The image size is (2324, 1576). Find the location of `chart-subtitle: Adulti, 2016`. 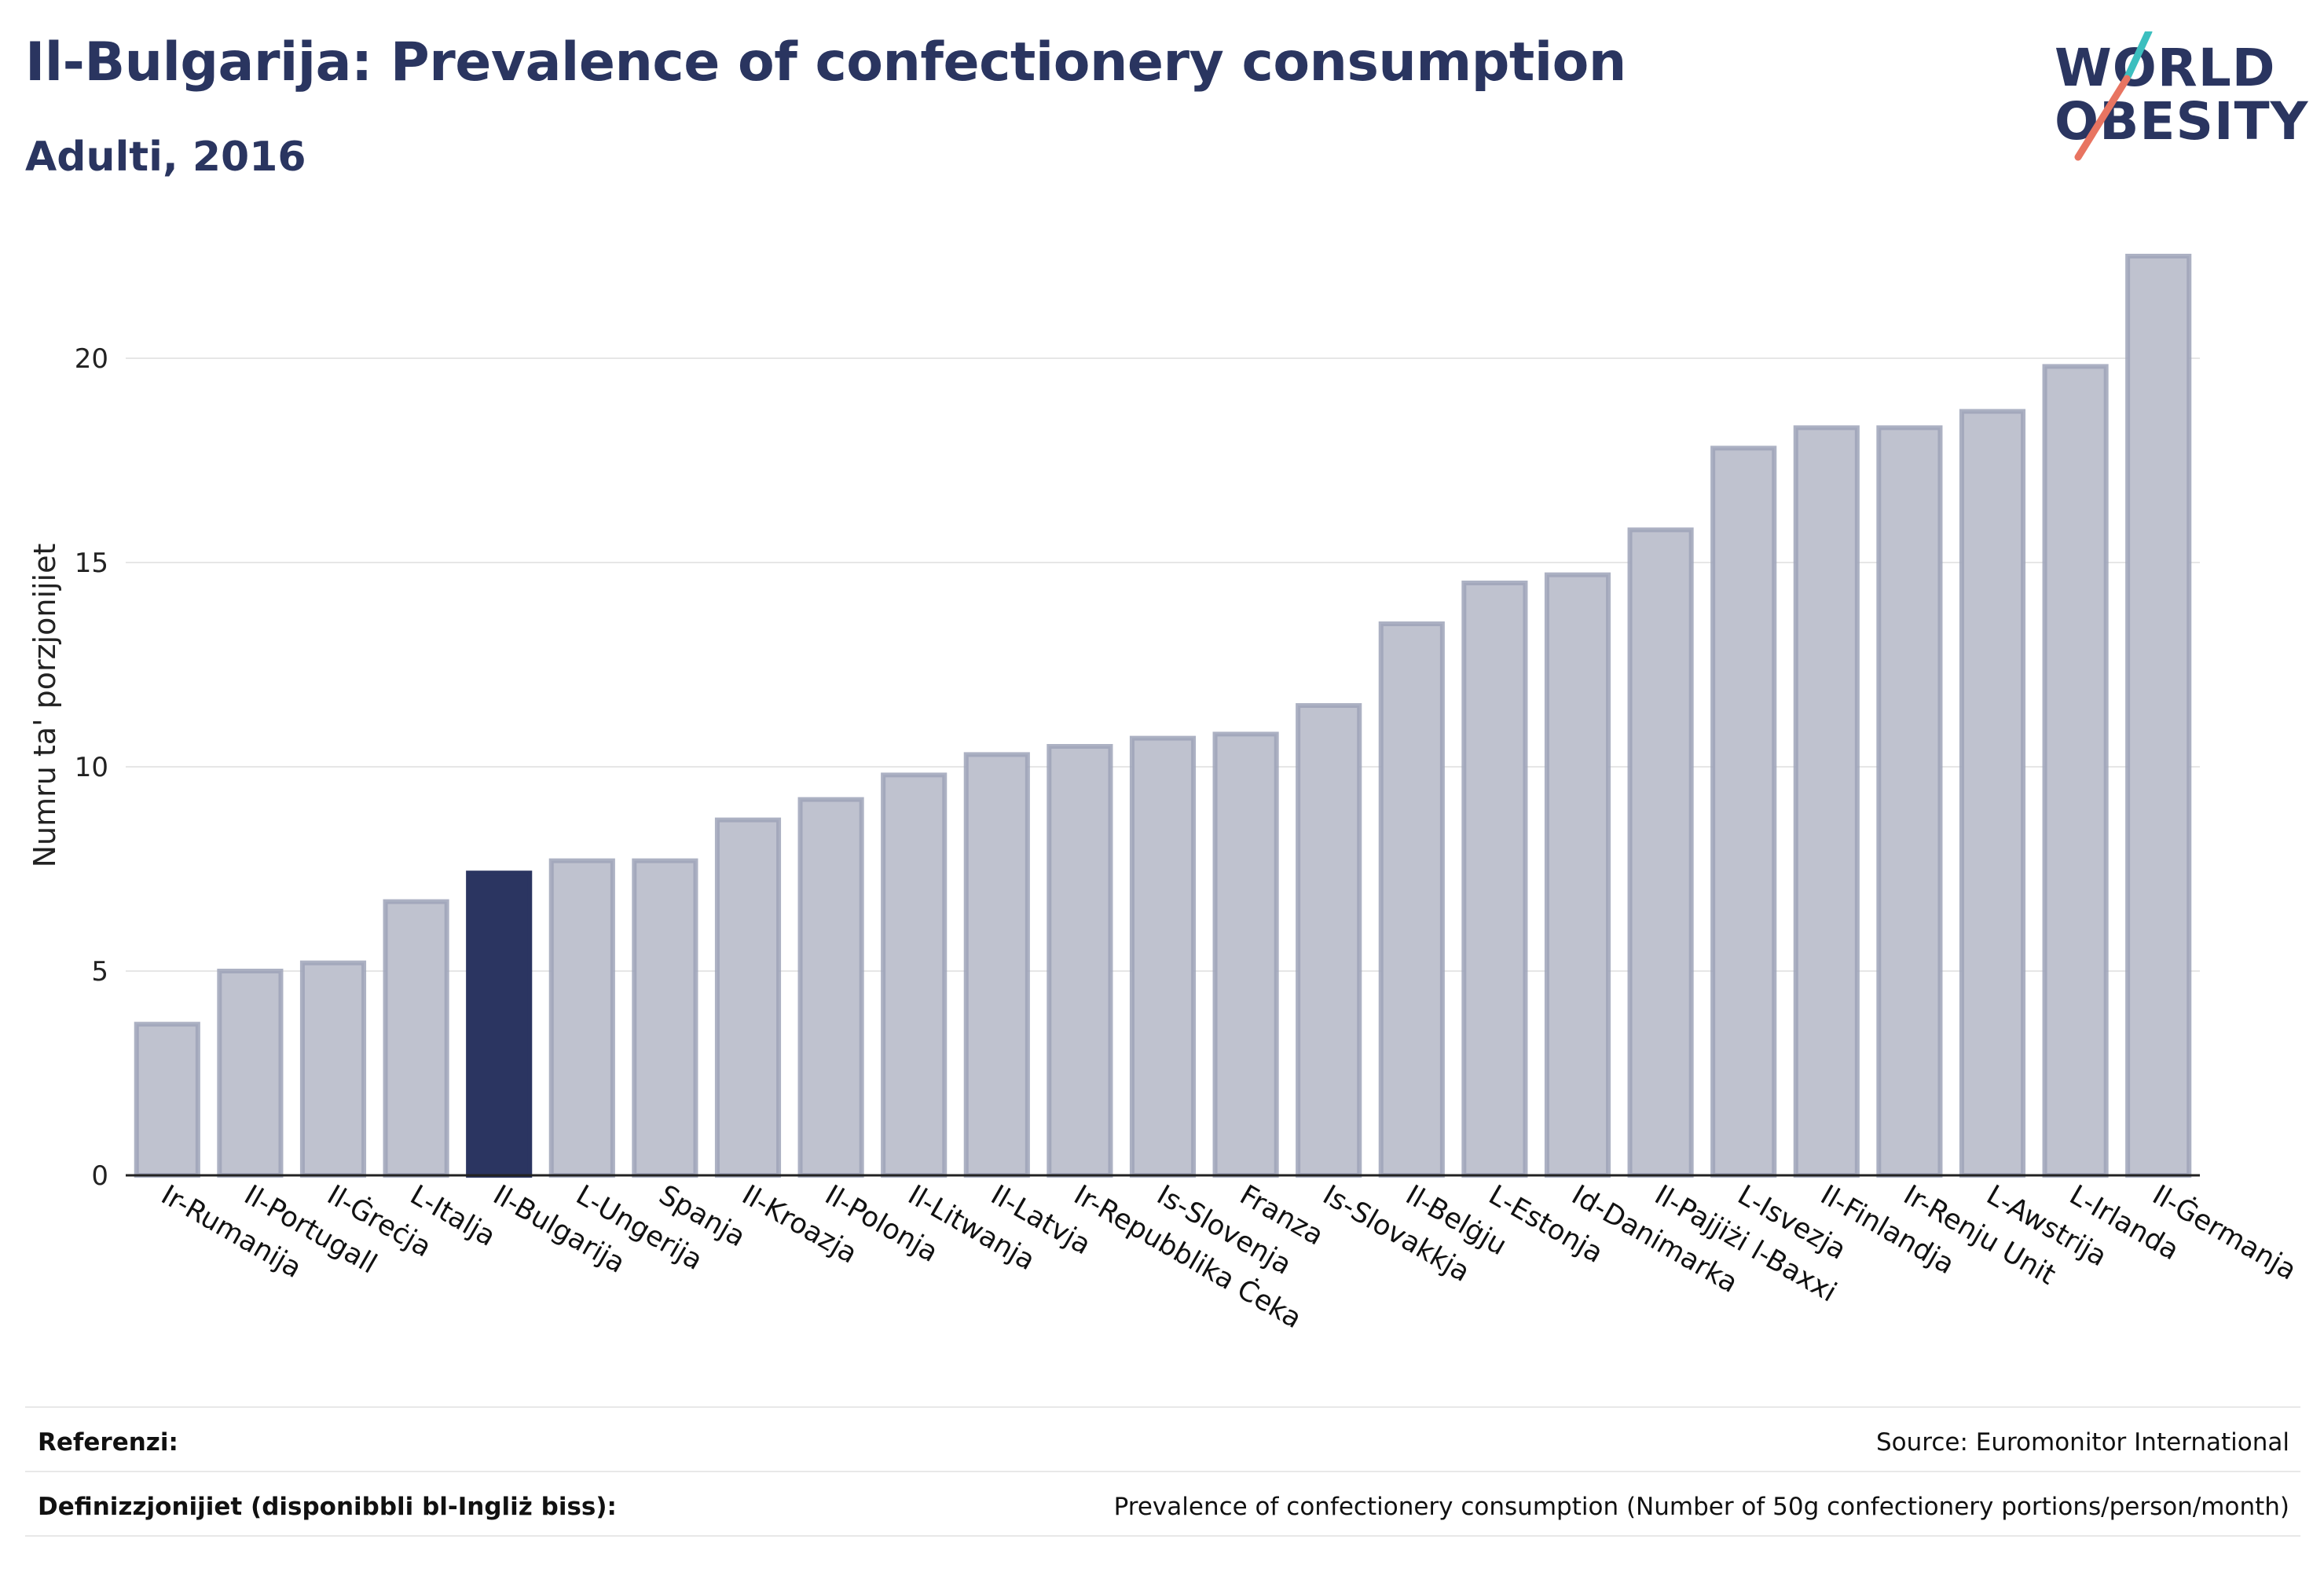

chart-subtitle: Adulti, 2016 is located at coordinates (165, 157).